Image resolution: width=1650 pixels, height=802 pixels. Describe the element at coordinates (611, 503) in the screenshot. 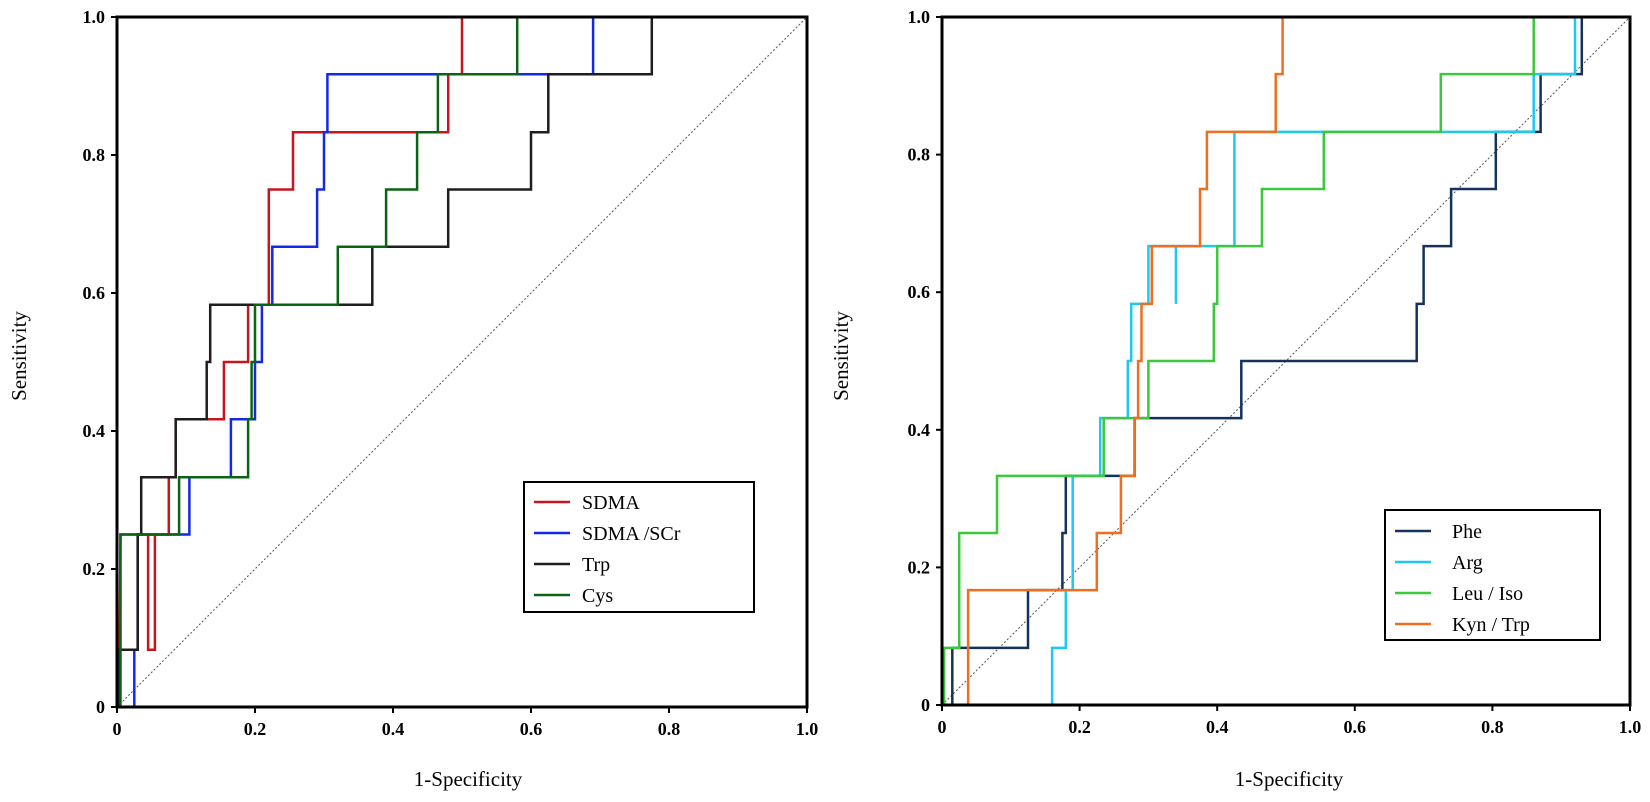

I see `legend-label-sdma: SDMA` at that location.